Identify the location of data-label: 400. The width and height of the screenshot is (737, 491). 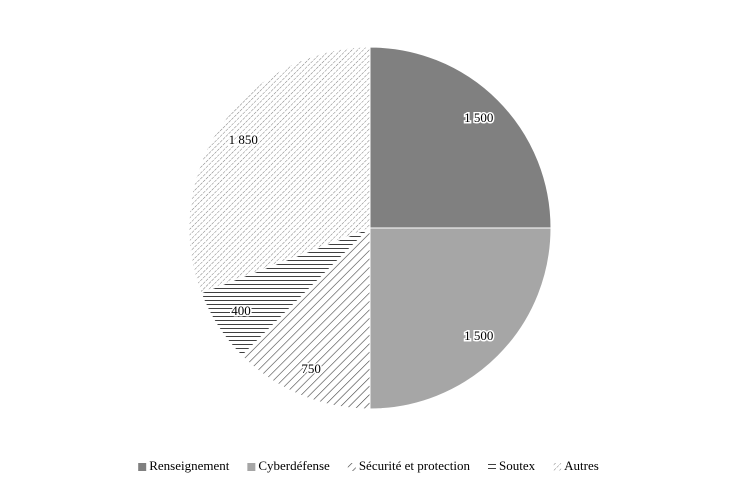
(241, 310).